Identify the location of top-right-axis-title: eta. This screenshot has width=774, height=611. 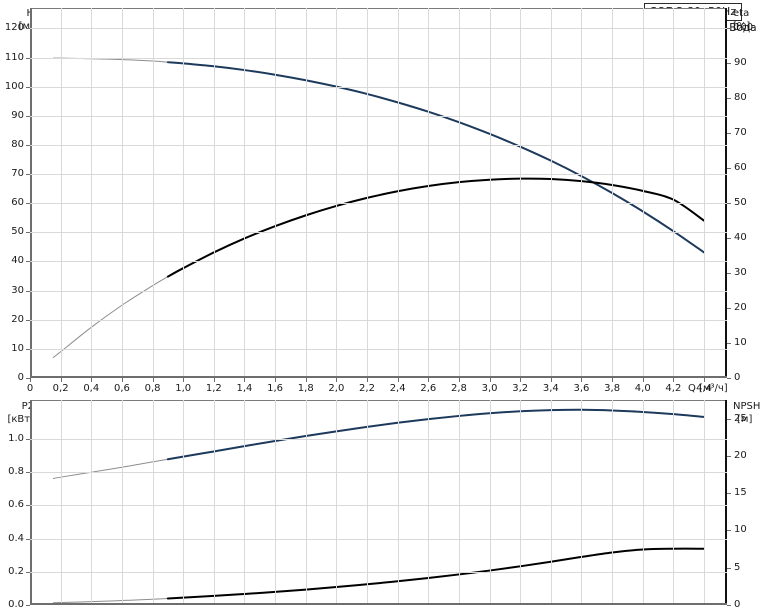
(741, 13).